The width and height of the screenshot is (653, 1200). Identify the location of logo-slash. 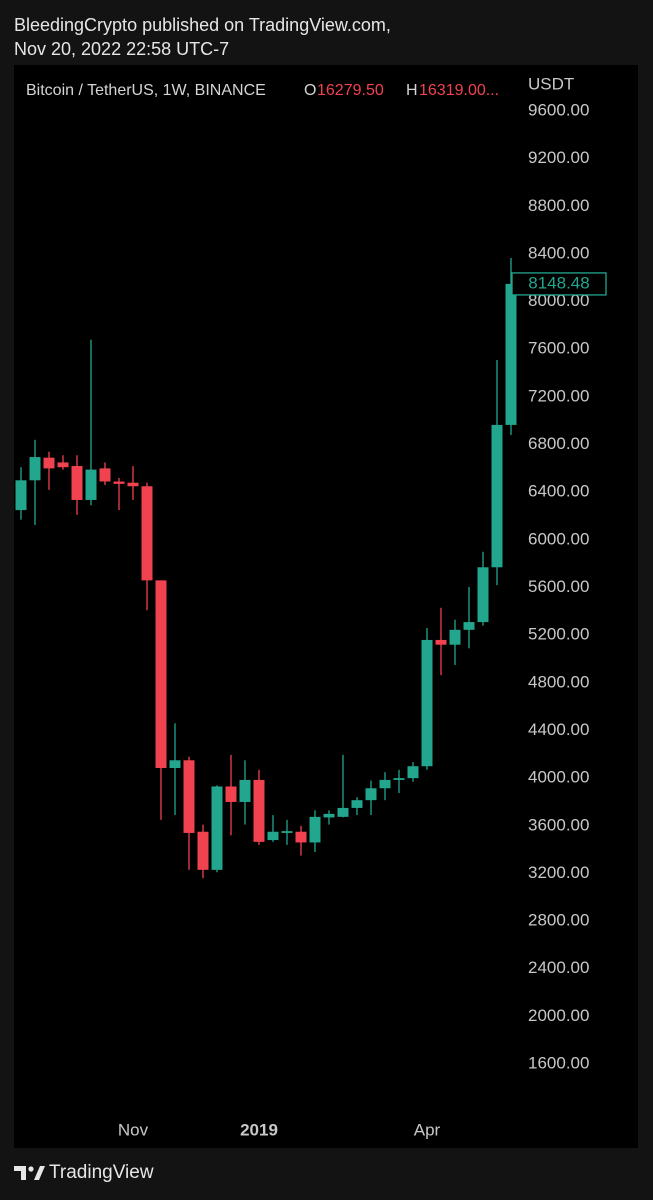
(39, 1173).